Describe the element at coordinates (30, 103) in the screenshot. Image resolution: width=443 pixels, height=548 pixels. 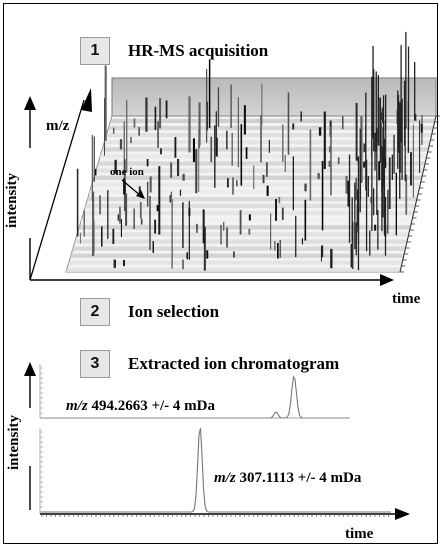
I see `intensity-axis-arrowhead` at that location.